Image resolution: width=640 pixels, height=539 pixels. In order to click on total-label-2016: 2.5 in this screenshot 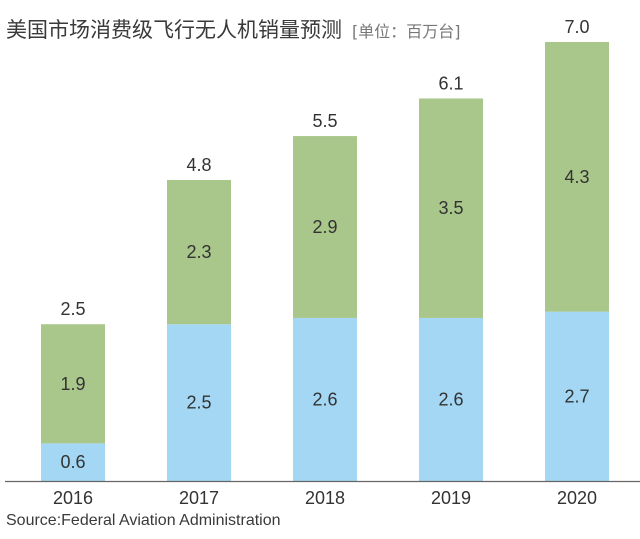, I will do `click(72, 309)`.